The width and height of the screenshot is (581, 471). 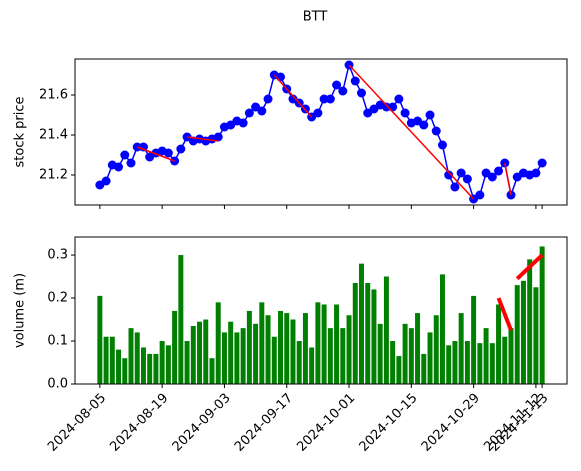 I want to click on y-tick-label: 21.4, so click(x=53, y=135).